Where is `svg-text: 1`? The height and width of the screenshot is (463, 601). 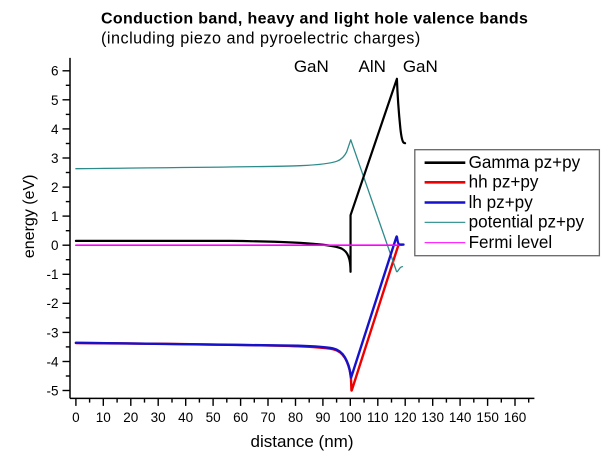 svg-text: 1 is located at coordinates (55, 216).